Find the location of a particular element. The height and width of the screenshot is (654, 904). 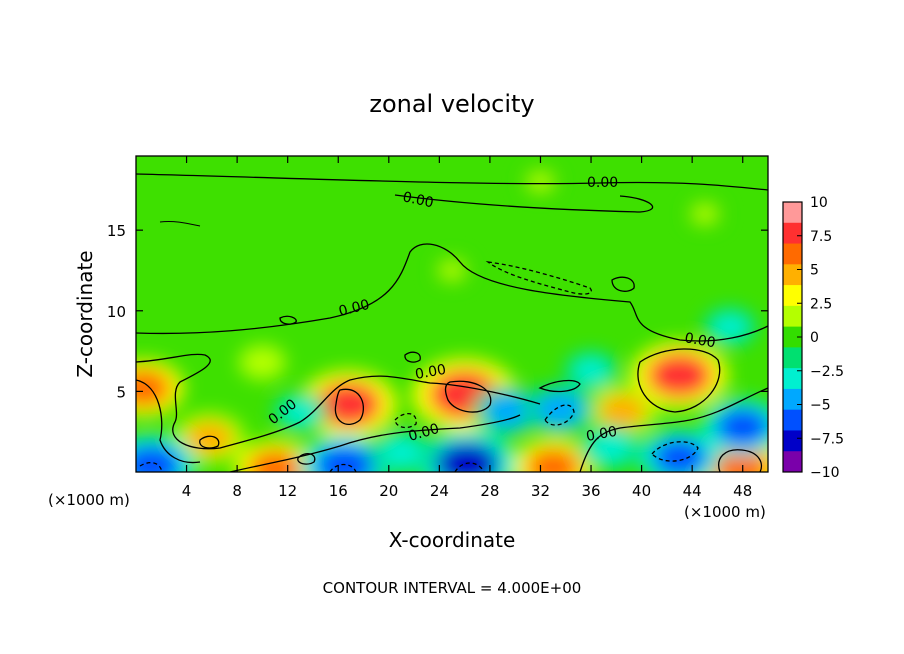

y-tick-label: 15 is located at coordinates (116, 231).